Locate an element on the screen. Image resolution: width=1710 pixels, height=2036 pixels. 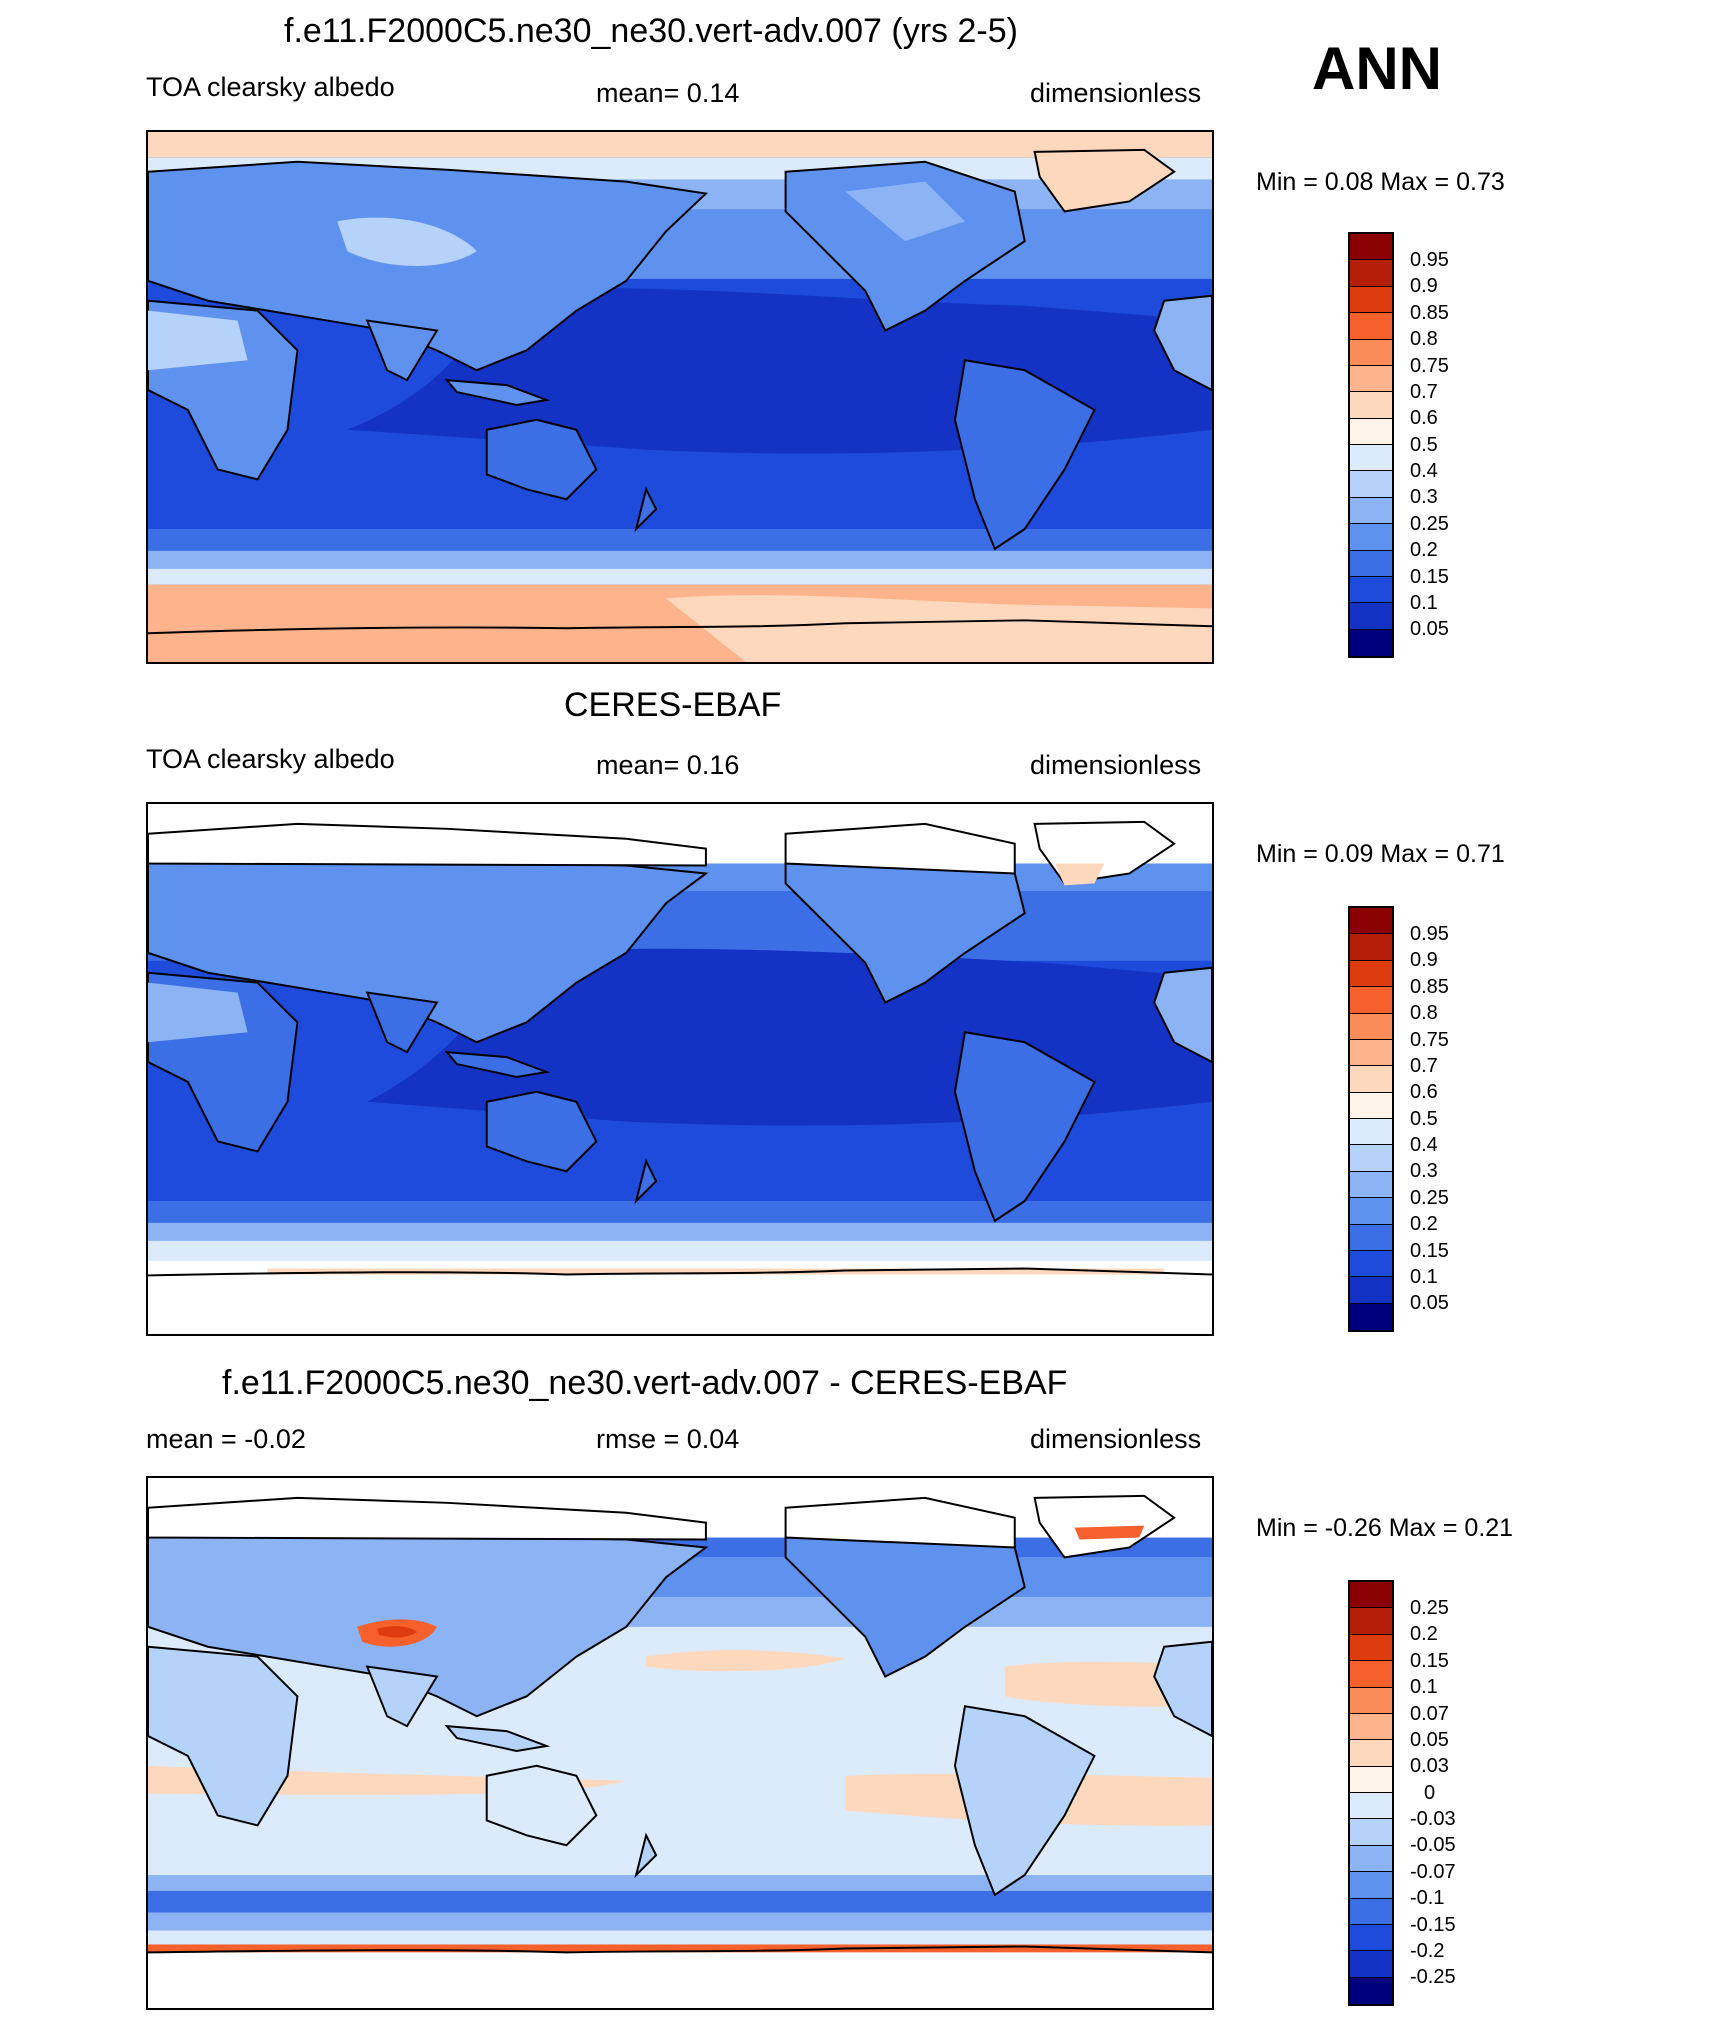
colorbar-label: -0.05 is located at coordinates (1433, 1845).